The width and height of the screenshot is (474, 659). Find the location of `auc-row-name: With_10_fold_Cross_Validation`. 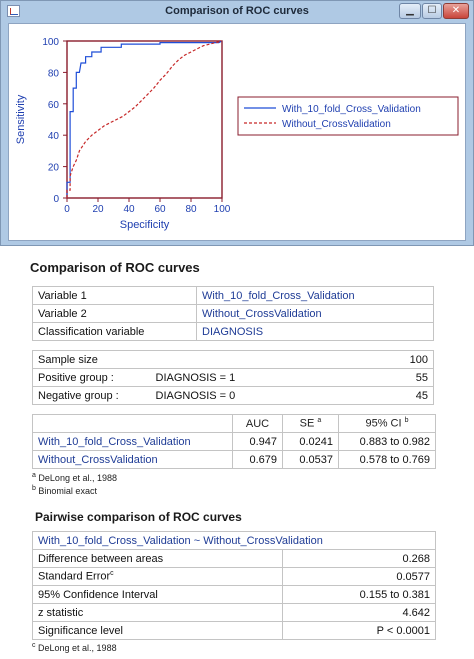

auc-row-name: With_10_fold_Cross_Validation is located at coordinates (132, 441).